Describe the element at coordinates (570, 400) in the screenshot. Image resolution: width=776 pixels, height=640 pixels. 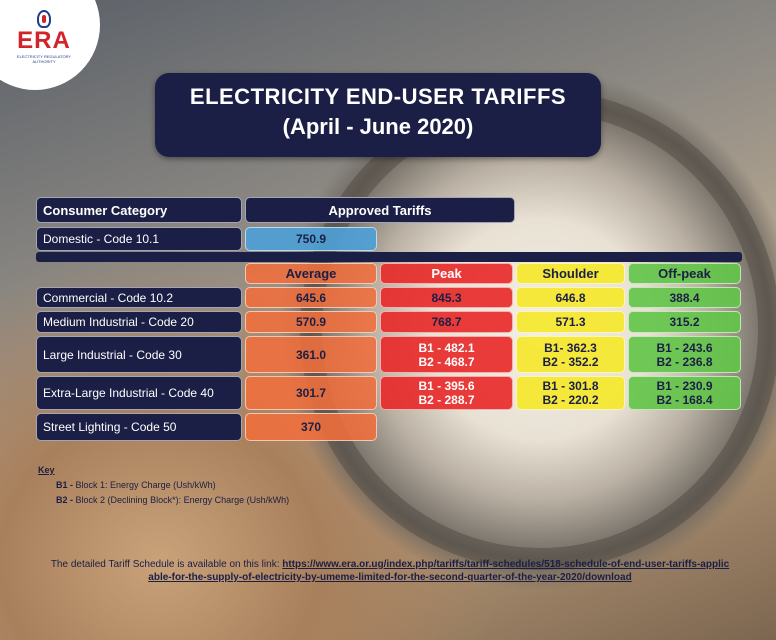
I see `shoulder-b2: B2 - 220.2` at that location.